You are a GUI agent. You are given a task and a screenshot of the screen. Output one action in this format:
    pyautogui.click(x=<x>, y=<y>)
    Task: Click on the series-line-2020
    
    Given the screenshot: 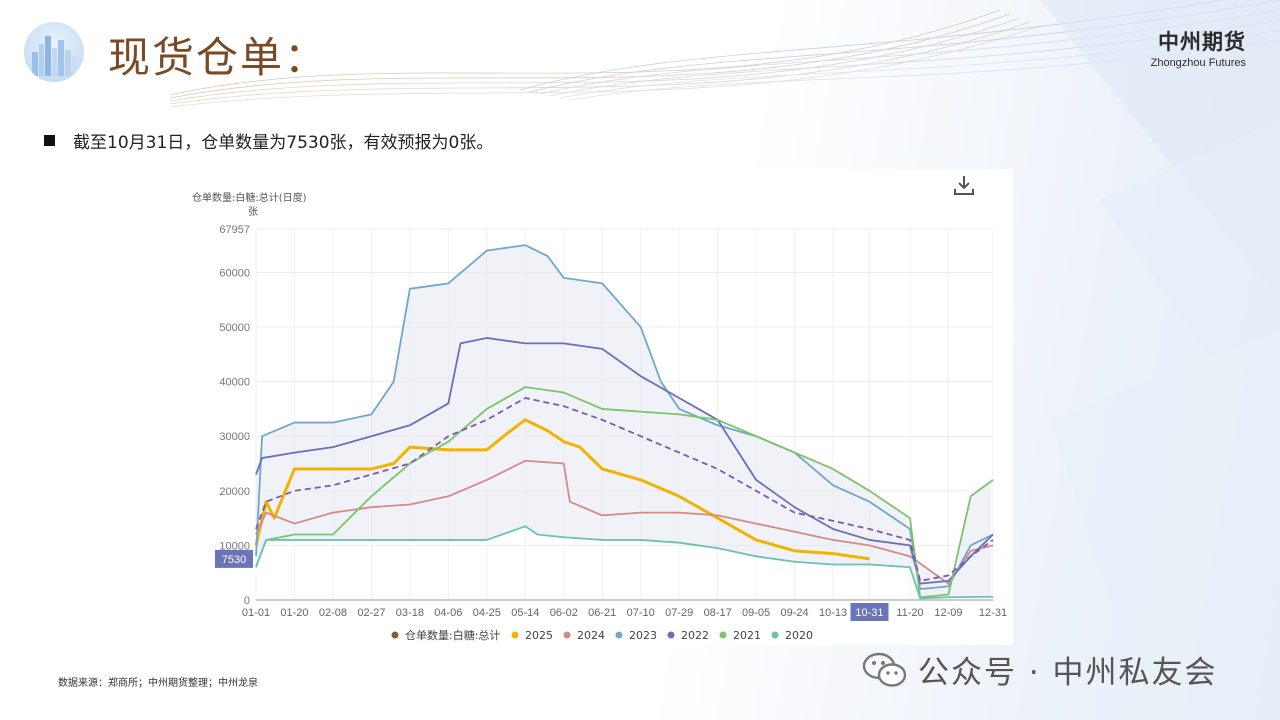 What is the action you would take?
    pyautogui.click(x=624, y=562)
    